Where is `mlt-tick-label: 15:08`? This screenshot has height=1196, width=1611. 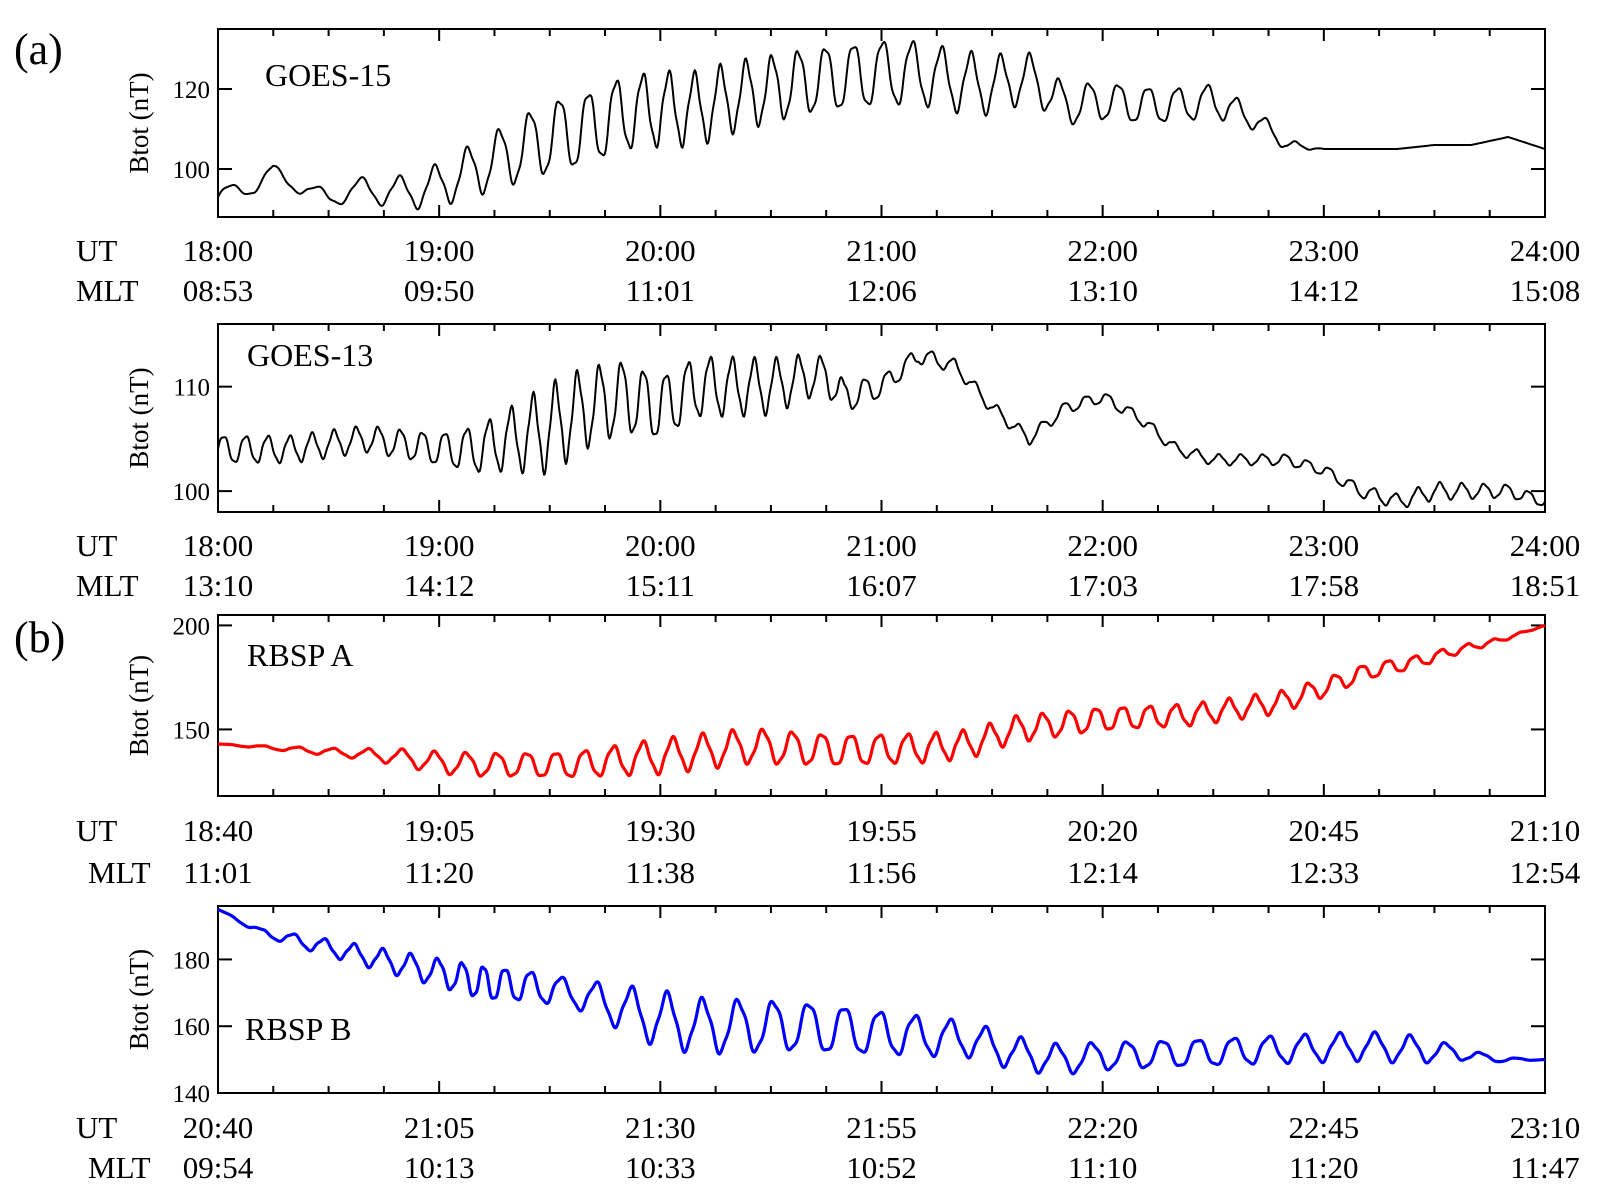 mlt-tick-label: 15:08 is located at coordinates (1545, 290).